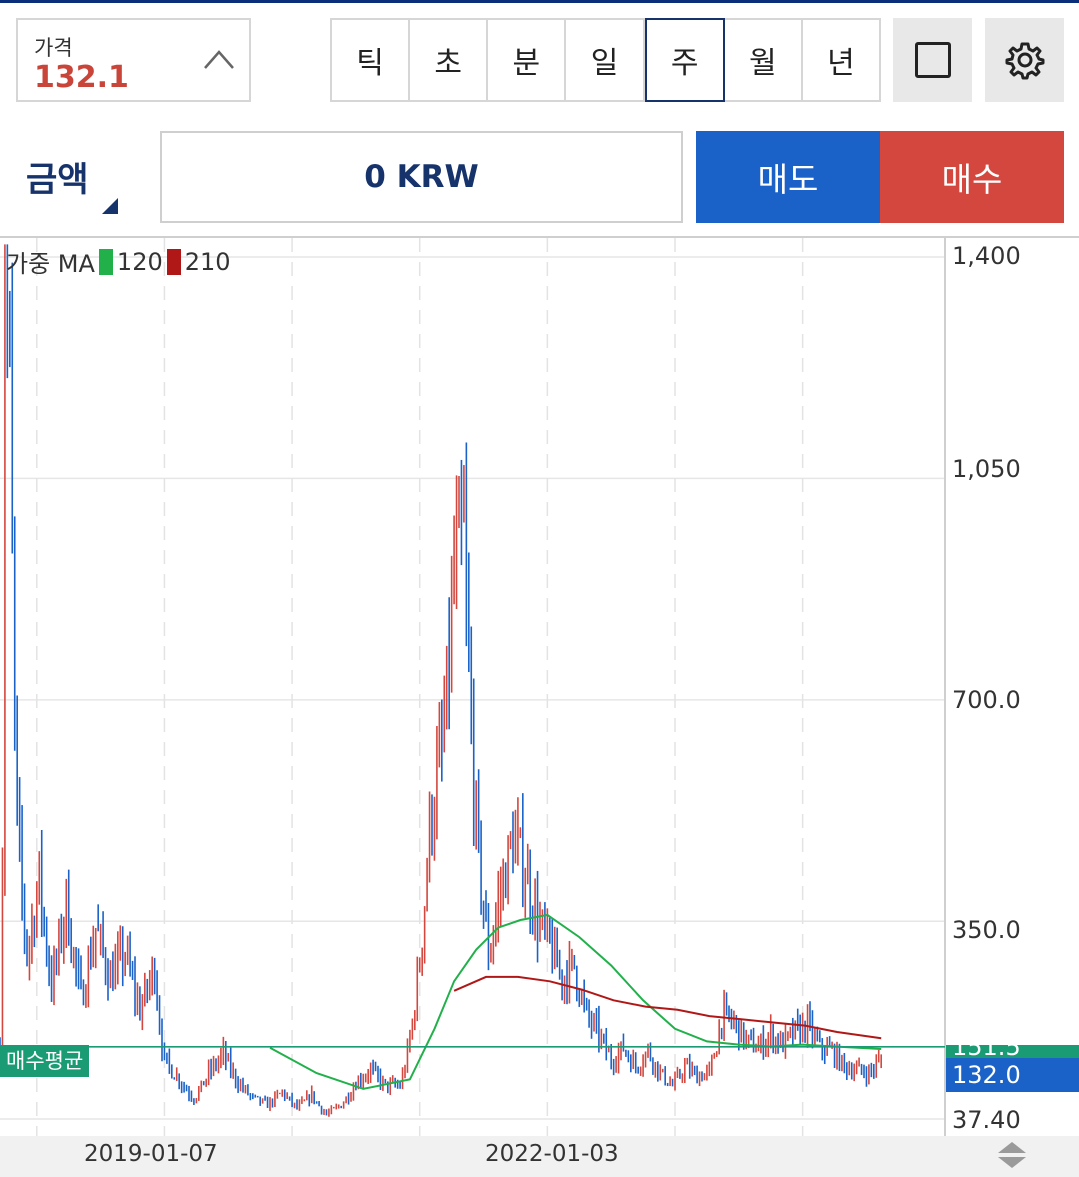  I want to click on avg-buy-price-value: 151.5, so click(986, 1047).